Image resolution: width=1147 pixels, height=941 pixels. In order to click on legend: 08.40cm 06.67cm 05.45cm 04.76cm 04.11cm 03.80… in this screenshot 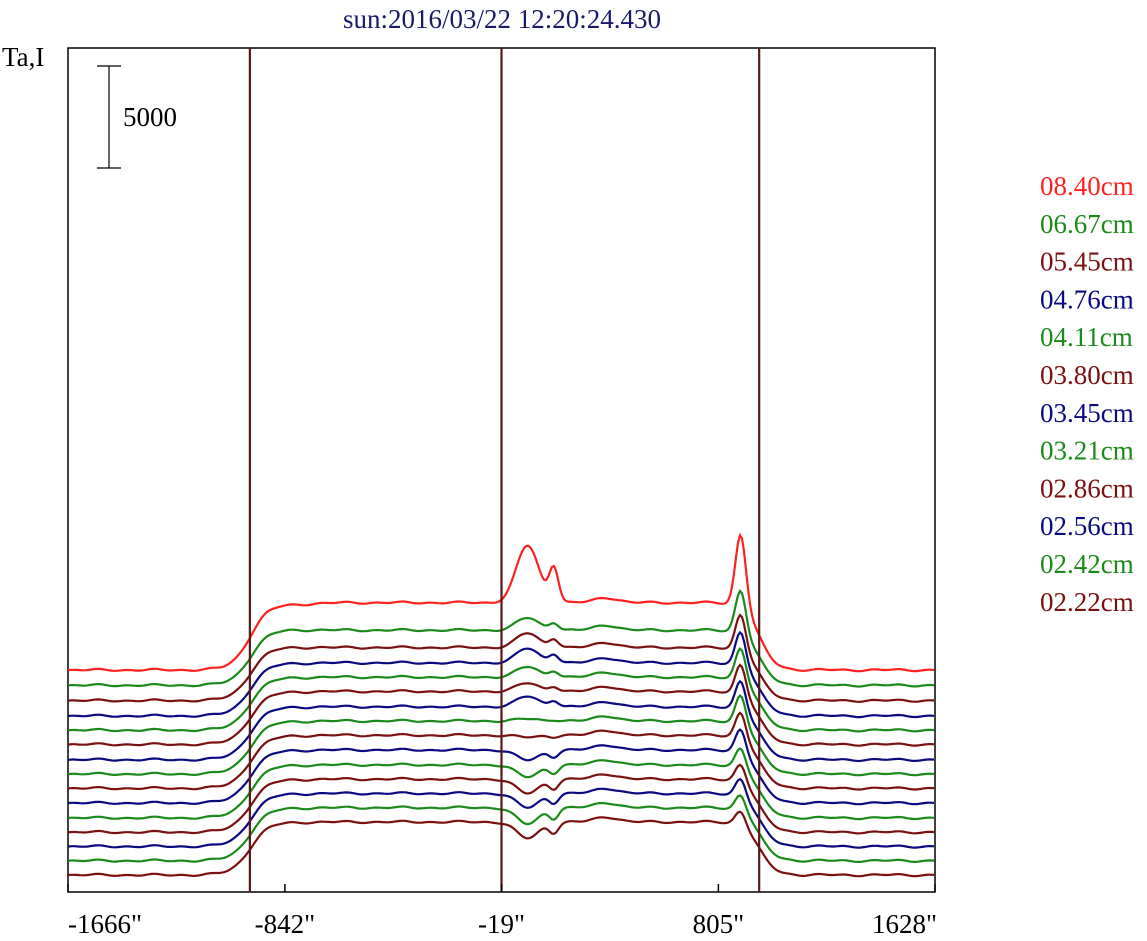, I will do `click(1087, 394)`.